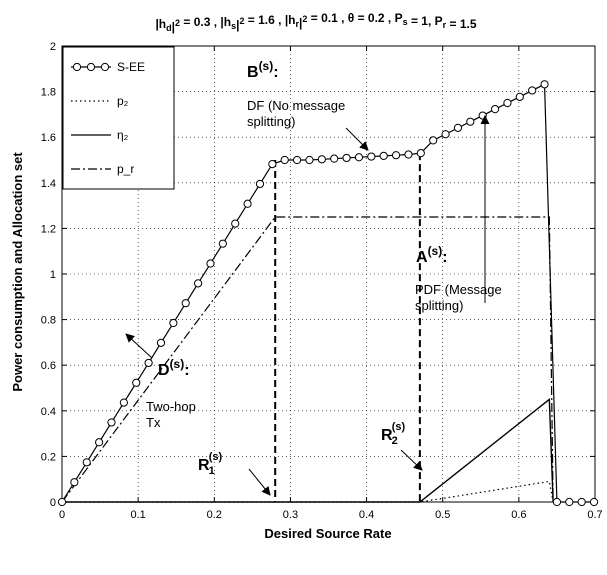  Describe the element at coordinates (432, 255) in the screenshot. I see `annotation-a-label: A(s):` at that location.